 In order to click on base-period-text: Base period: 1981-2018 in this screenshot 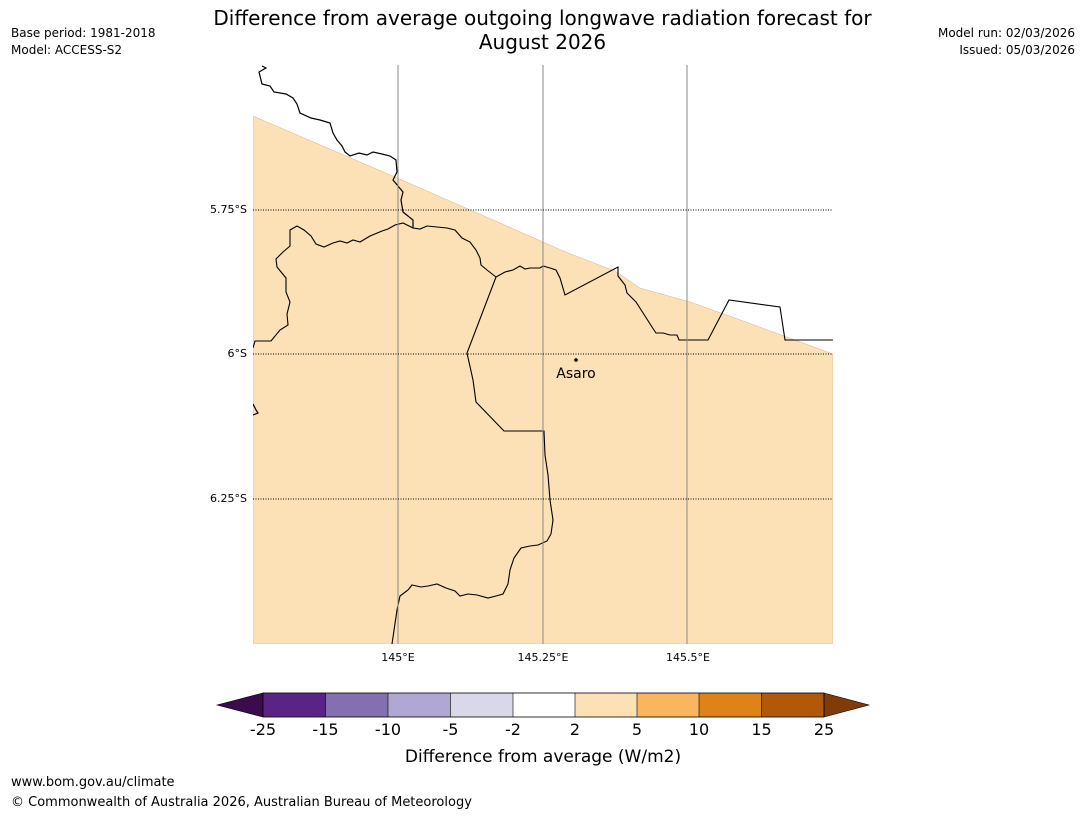, I will do `click(83, 33)`.